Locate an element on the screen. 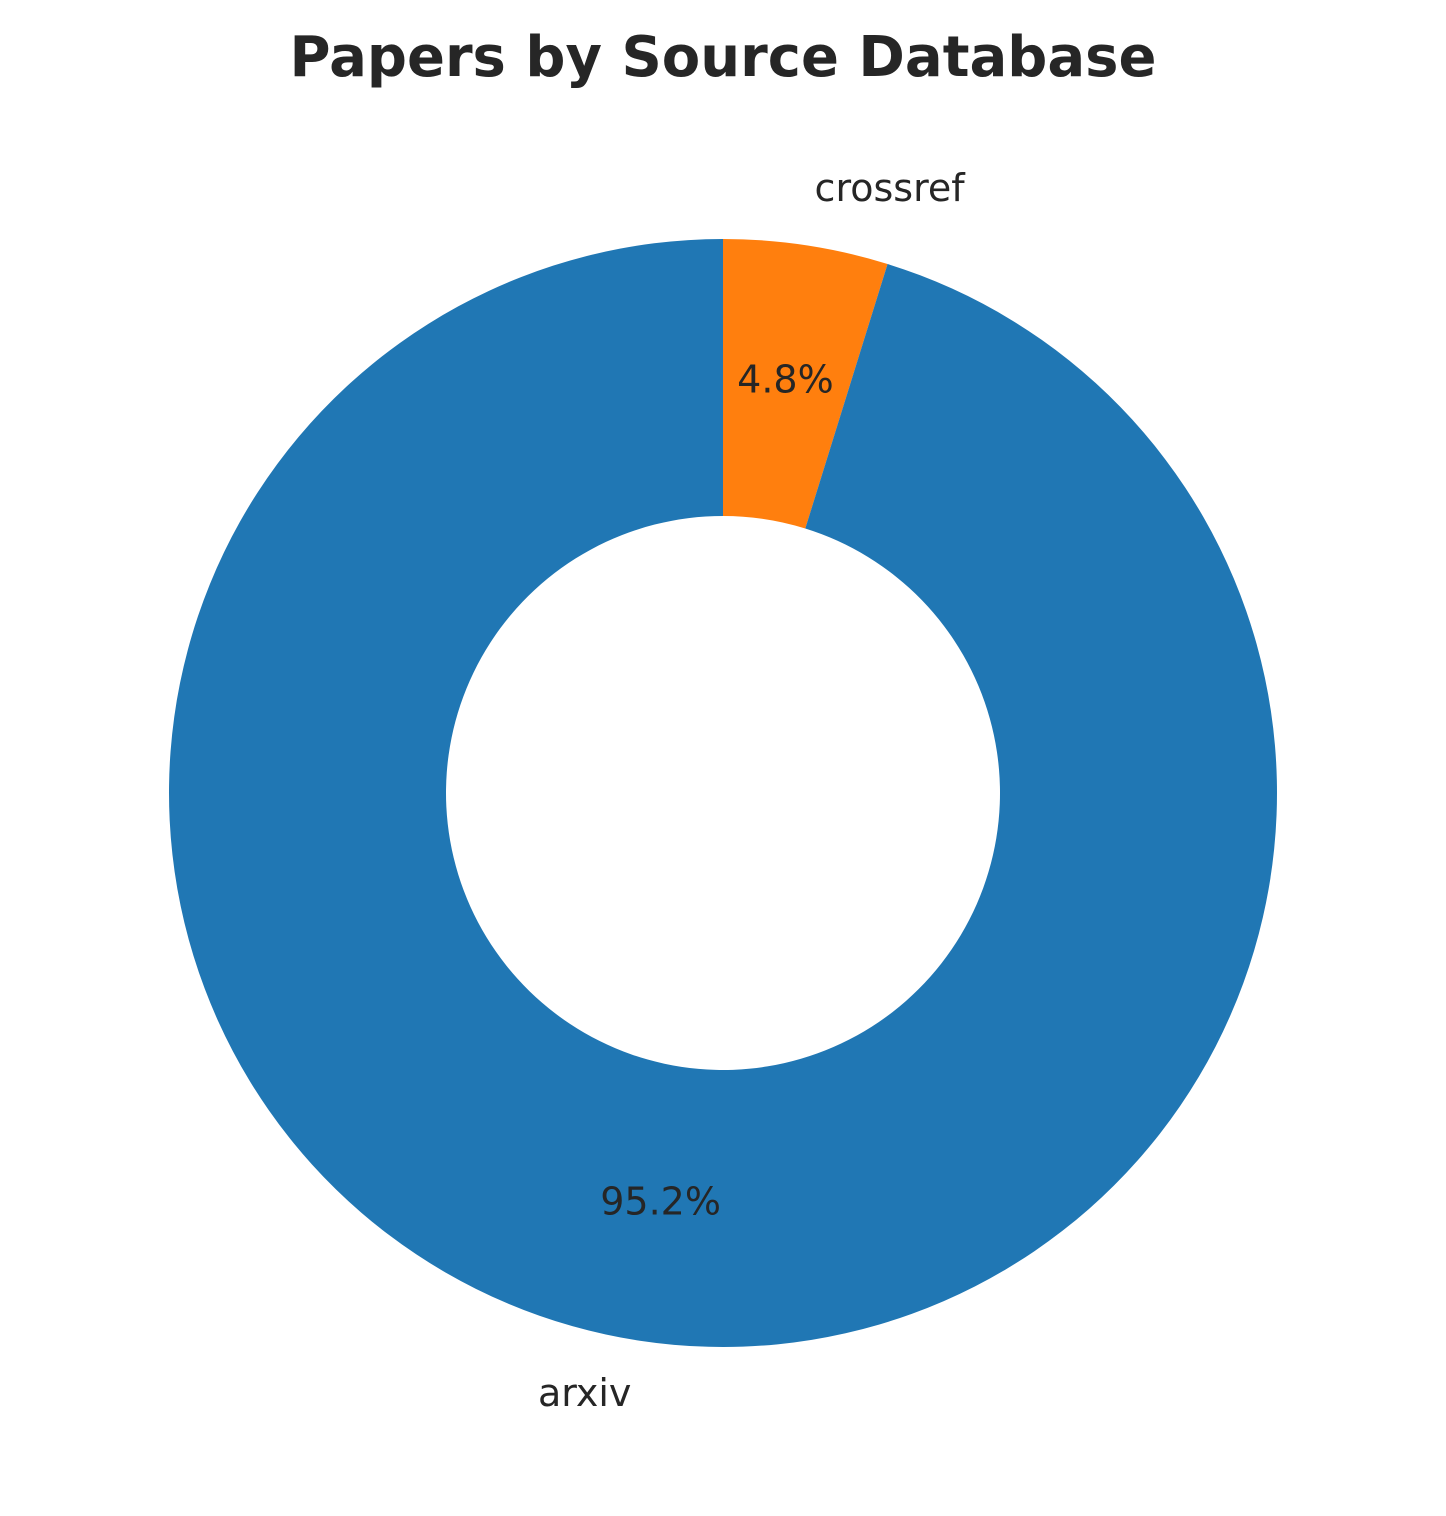  slice-label-crossref: crossref is located at coordinates (891, 188).